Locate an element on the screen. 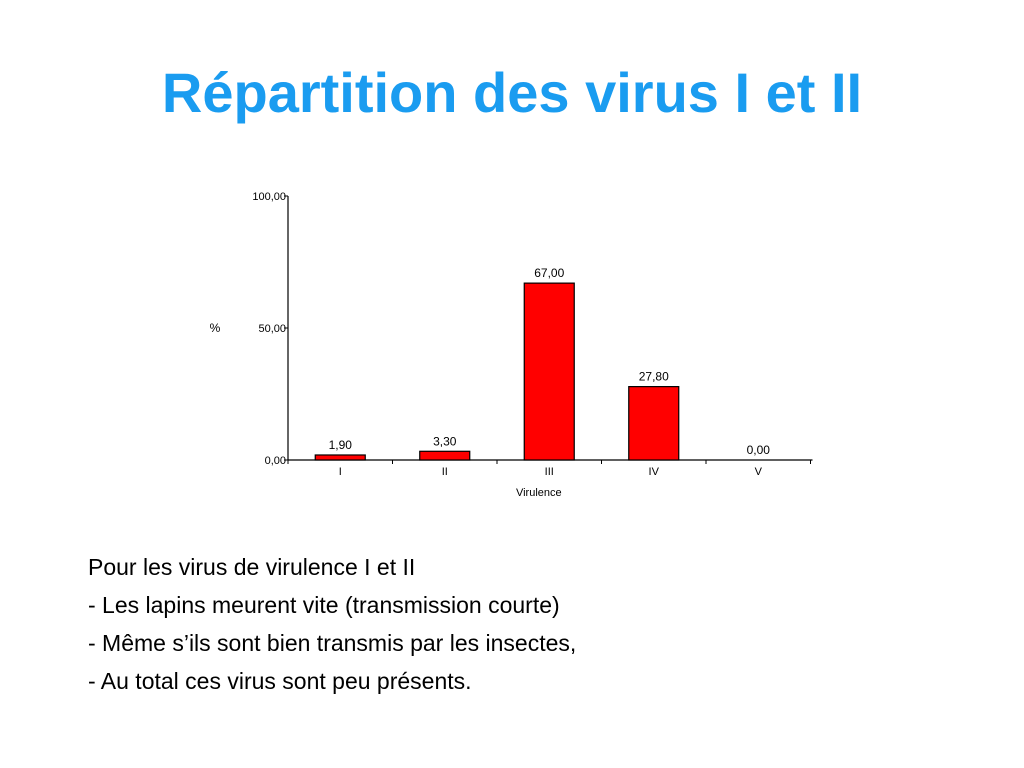 The image size is (1024, 768). text-line: - Au total ces virus sont peu présents. is located at coordinates (280, 681).